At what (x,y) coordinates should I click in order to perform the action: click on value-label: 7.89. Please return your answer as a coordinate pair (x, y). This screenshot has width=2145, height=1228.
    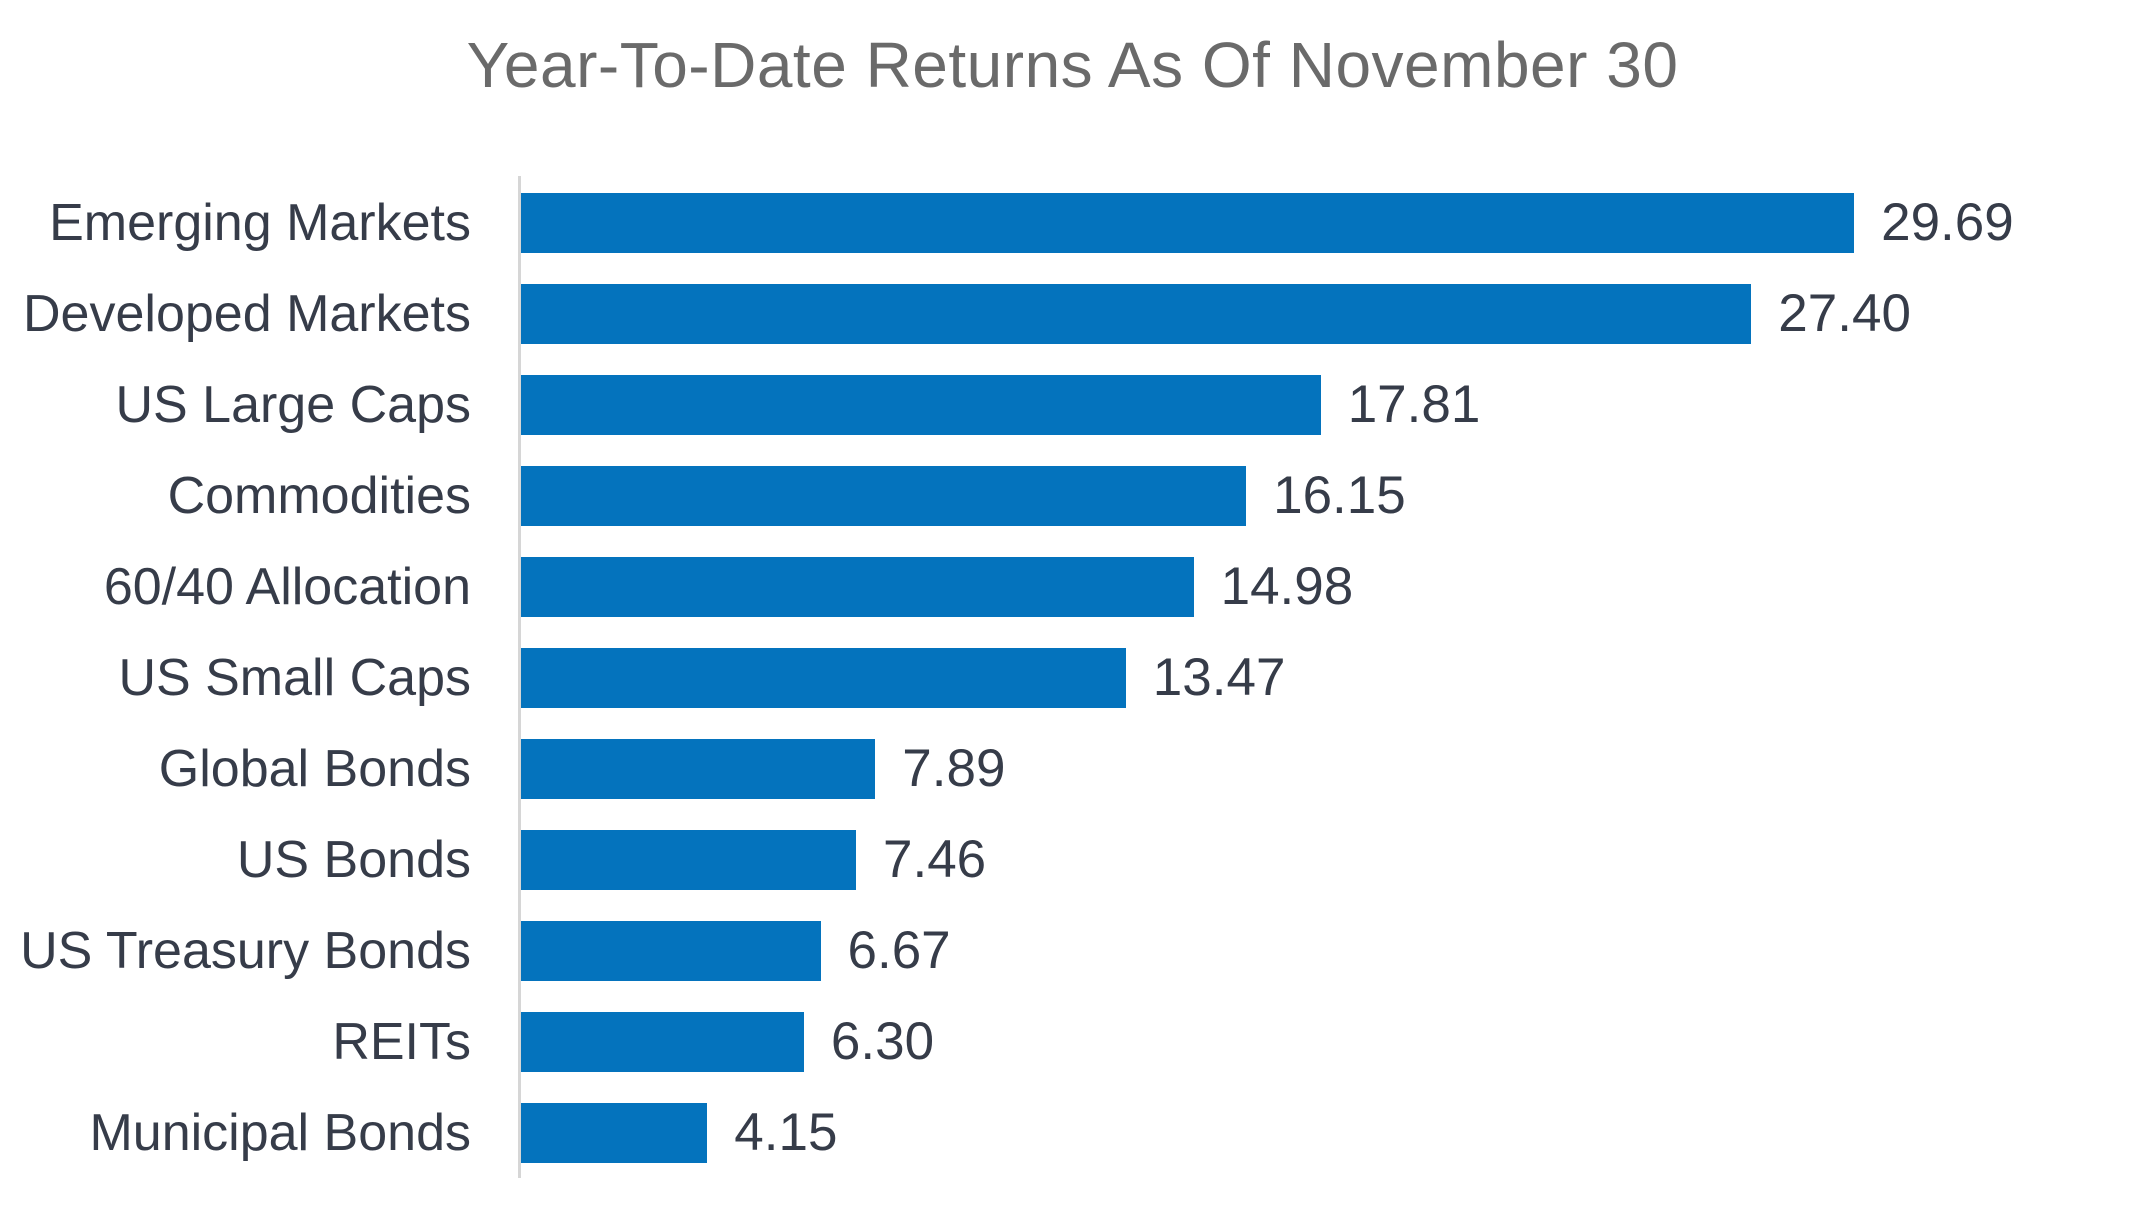
    Looking at the image, I should click on (954, 768).